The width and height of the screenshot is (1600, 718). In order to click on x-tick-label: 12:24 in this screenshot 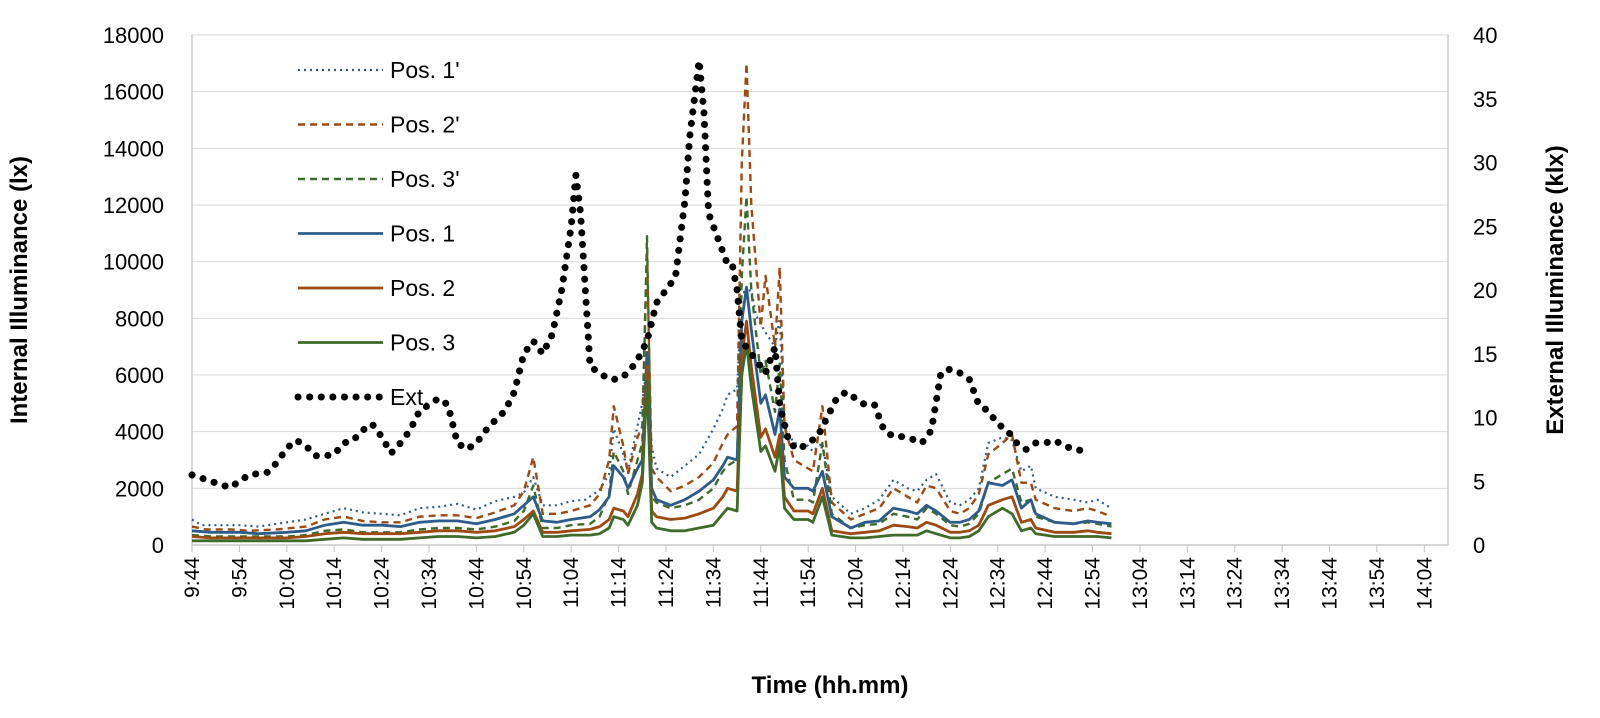, I will do `click(950, 583)`.